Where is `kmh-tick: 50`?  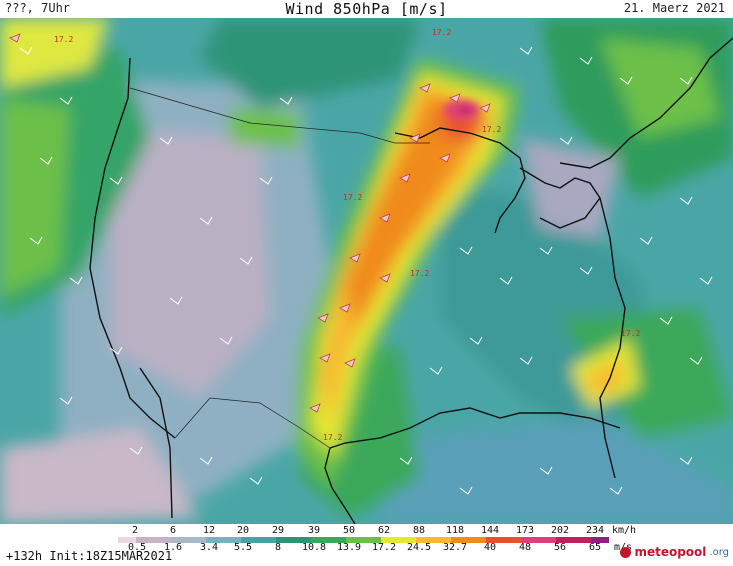 kmh-tick: 50 is located at coordinates (349, 530).